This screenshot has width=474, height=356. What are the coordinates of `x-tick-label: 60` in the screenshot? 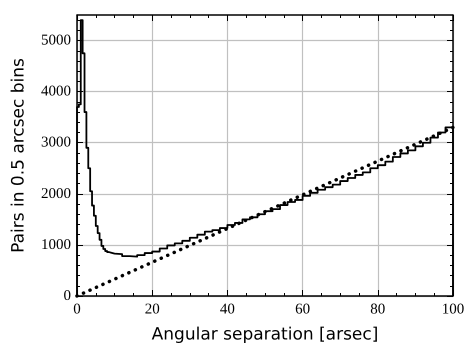 It's located at (302, 310).